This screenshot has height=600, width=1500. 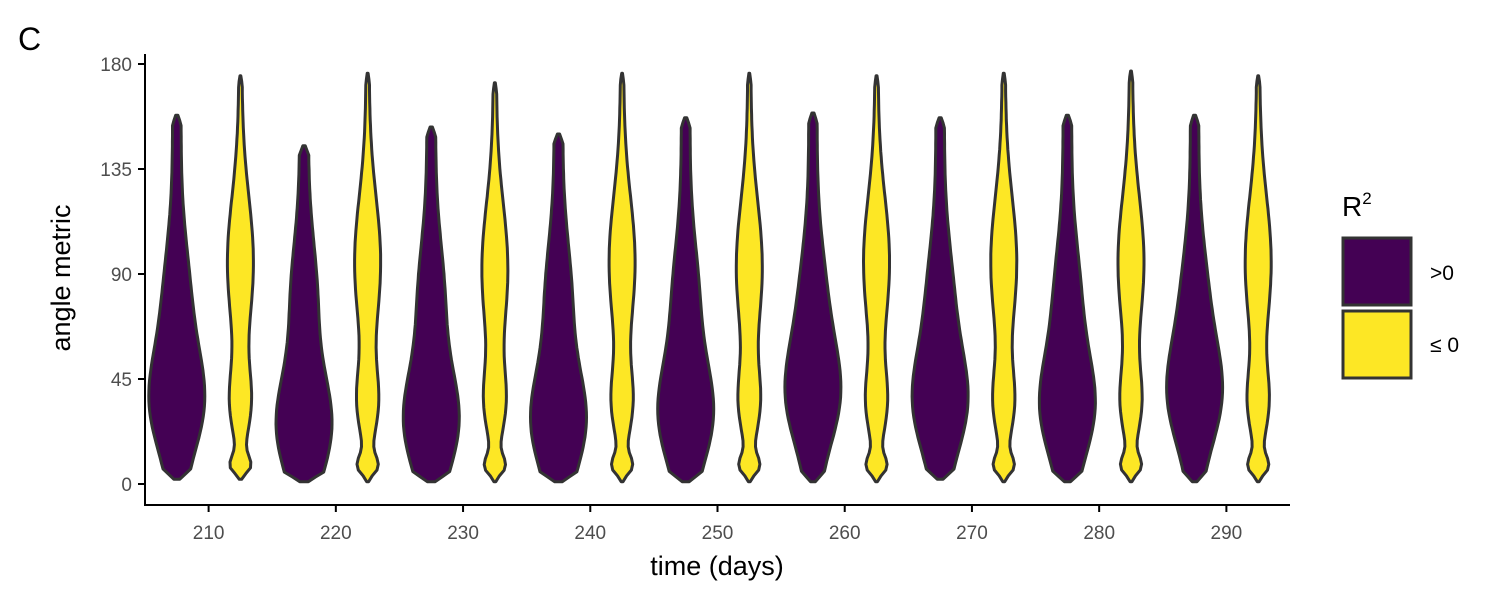 I want to click on x-tick-label: 220, so click(x=336, y=533).